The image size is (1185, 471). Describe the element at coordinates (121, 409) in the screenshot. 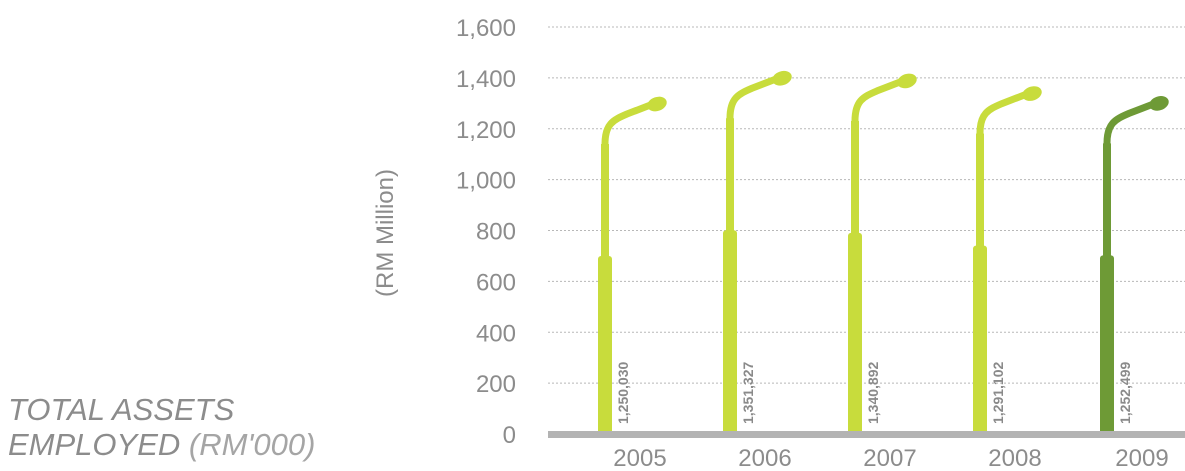

I see `chart-title-line1: TOTAL ASSETS` at that location.